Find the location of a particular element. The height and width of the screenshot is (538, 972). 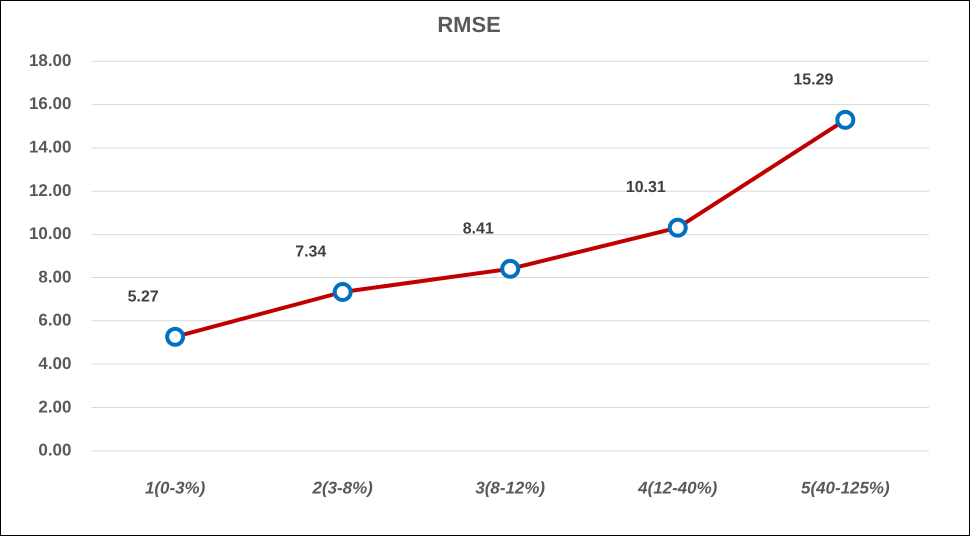

y-tick-label: 16.00 is located at coordinates (50, 104).